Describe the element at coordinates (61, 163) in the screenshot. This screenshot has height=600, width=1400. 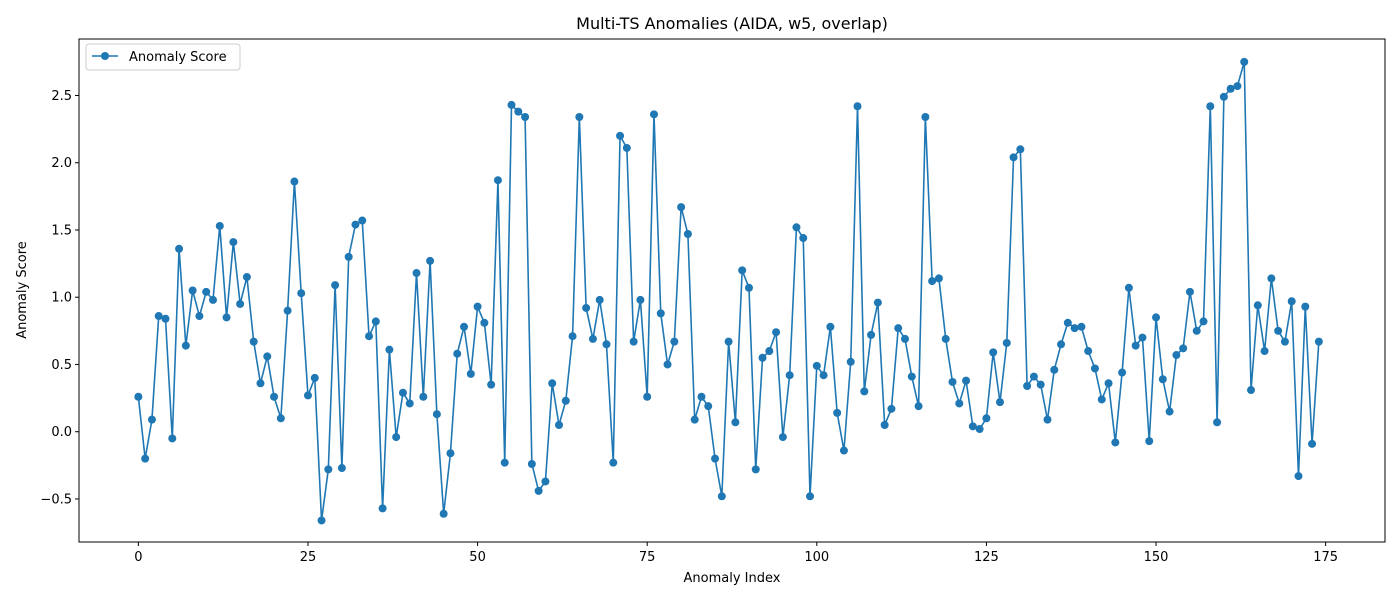
I see `y-tick-label: 2.0` at that location.